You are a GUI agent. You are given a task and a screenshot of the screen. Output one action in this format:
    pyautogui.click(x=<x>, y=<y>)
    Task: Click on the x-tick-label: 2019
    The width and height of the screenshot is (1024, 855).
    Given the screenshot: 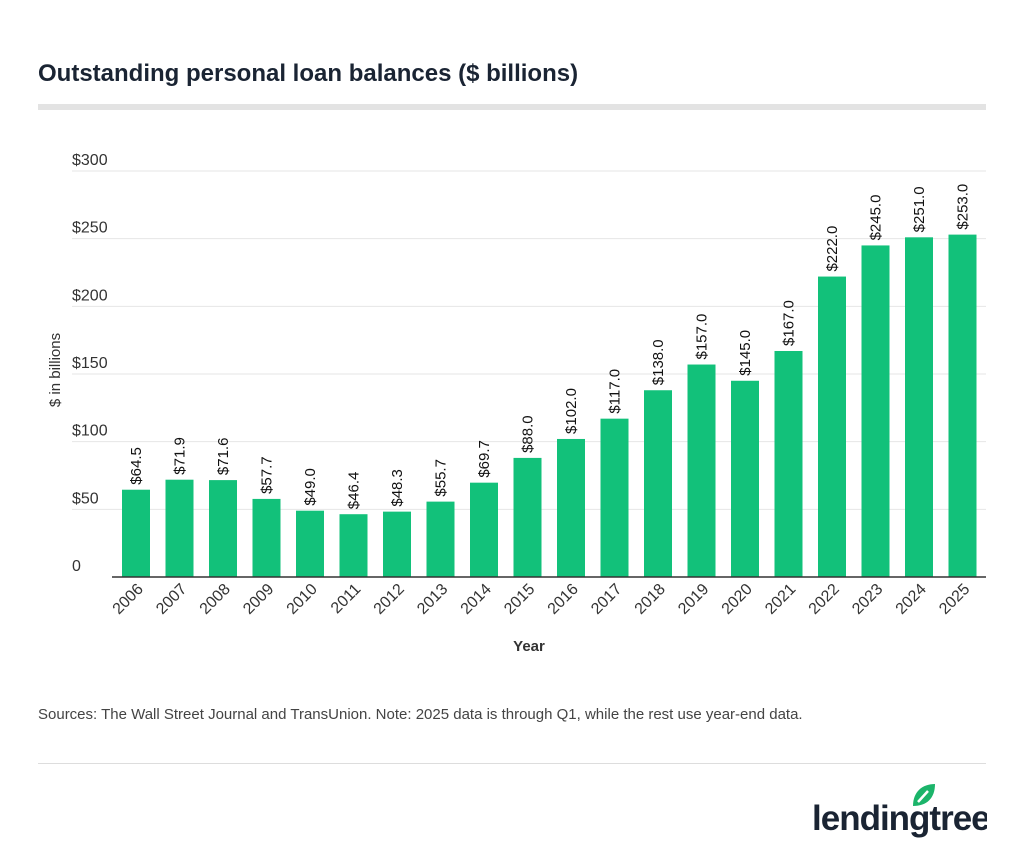 What is the action you would take?
    pyautogui.click(x=693, y=599)
    